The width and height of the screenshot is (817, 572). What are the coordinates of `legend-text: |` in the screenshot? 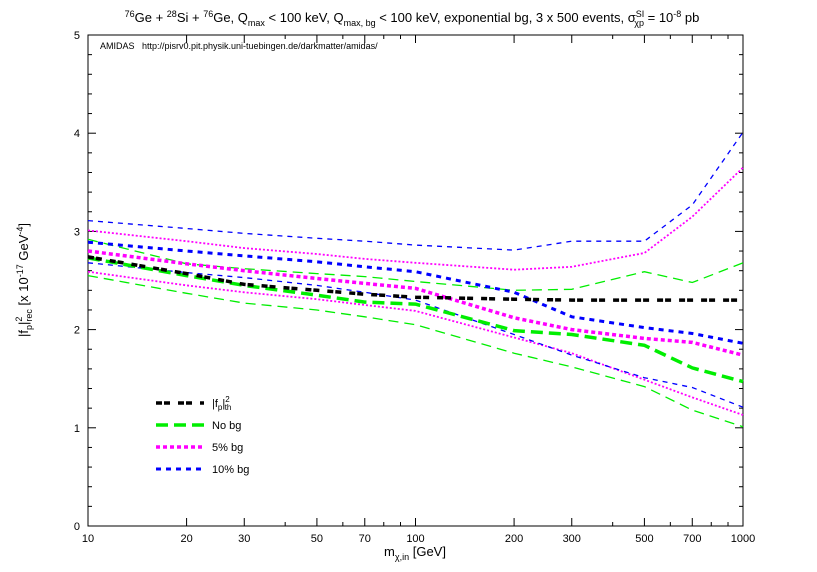 It's located at (223, 404).